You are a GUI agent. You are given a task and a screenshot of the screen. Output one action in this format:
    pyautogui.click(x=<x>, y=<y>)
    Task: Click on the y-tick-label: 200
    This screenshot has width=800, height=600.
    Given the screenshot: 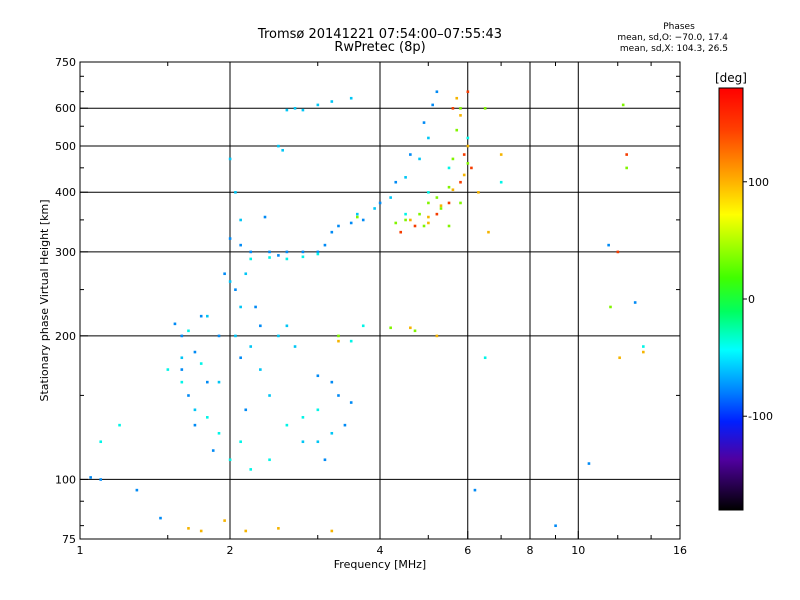 What is the action you would take?
    pyautogui.click(x=65, y=336)
    